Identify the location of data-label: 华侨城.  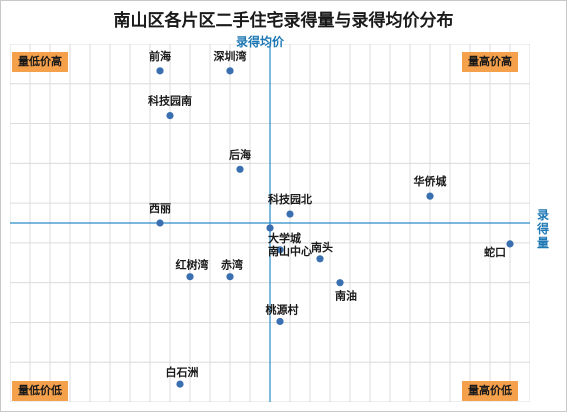
(430, 181).